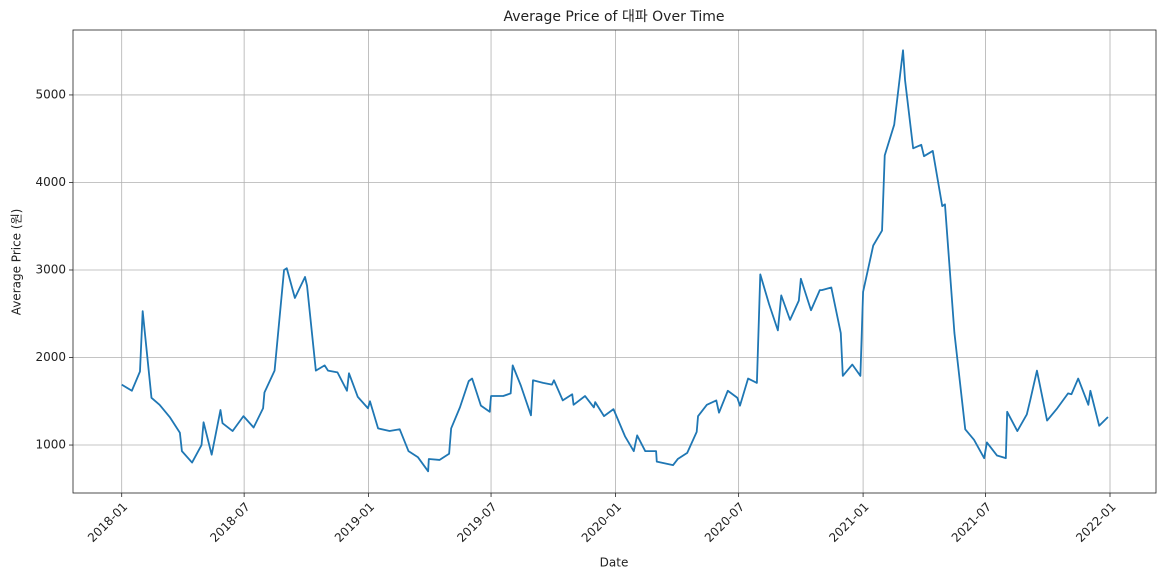 The width and height of the screenshot is (1167, 579). I want to click on x-tick-label: 2021-07, so click(971, 522).